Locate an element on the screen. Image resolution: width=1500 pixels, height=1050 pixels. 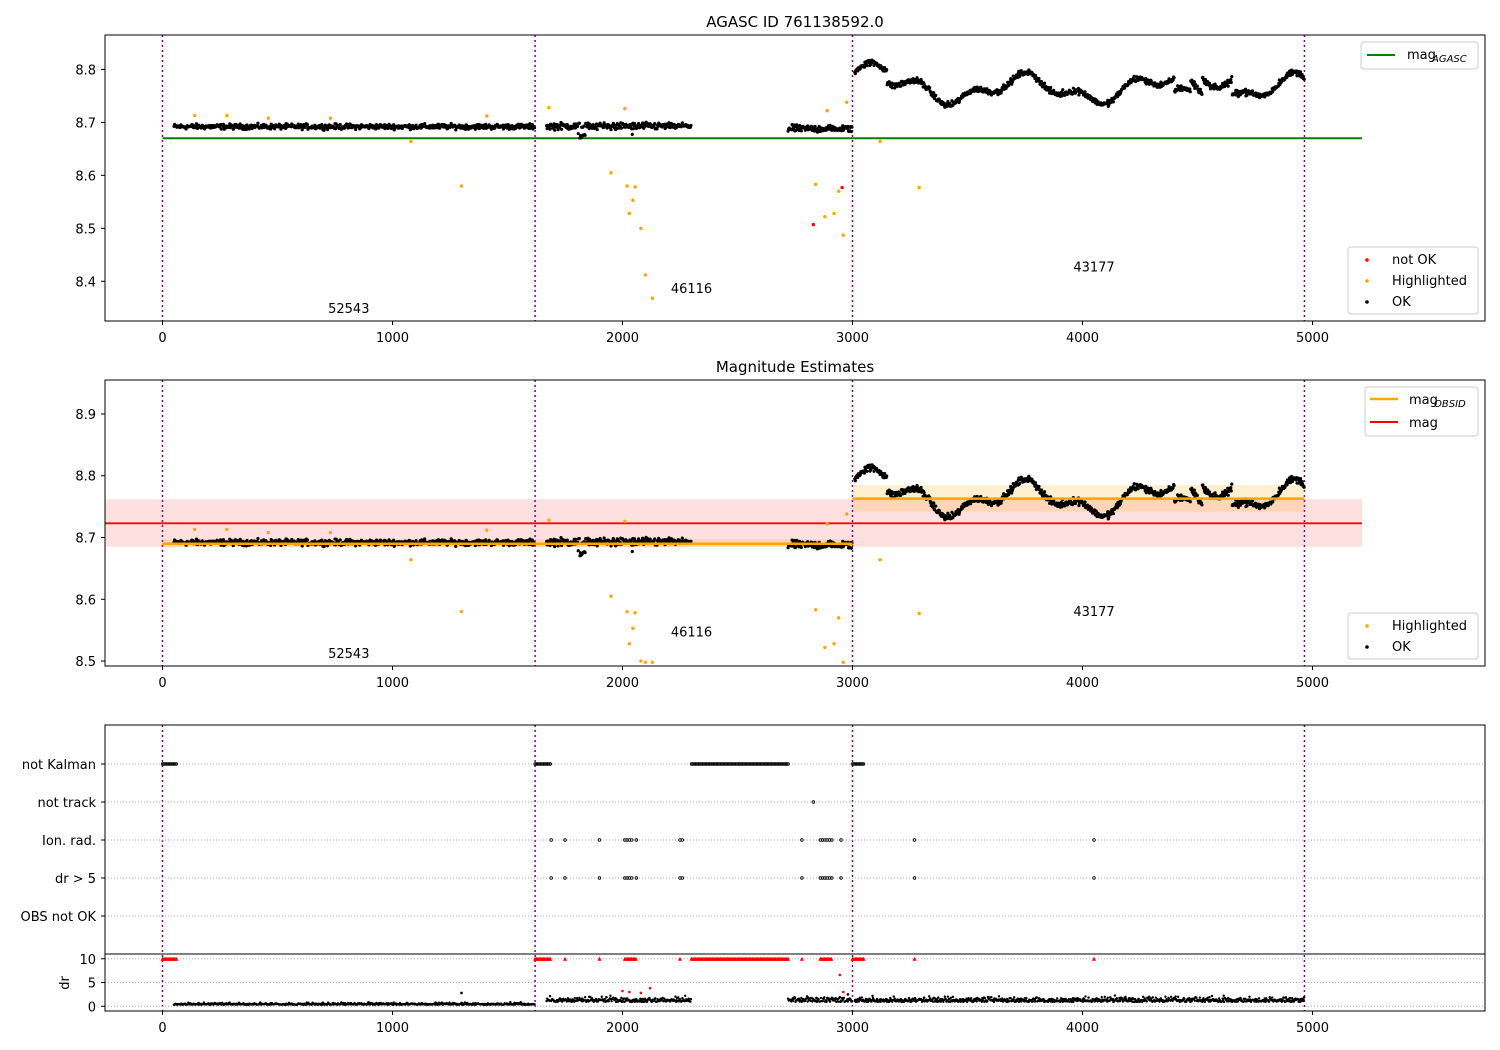
agasc-xtick-label: 3000 is located at coordinates (852, 338).